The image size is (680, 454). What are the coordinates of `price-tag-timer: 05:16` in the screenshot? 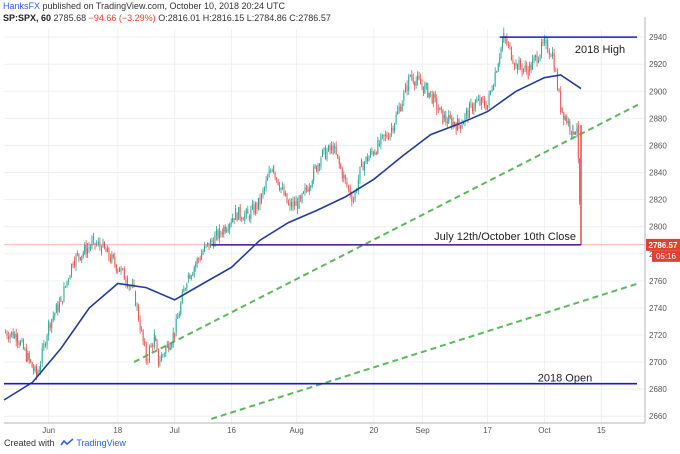 It's located at (666, 256).